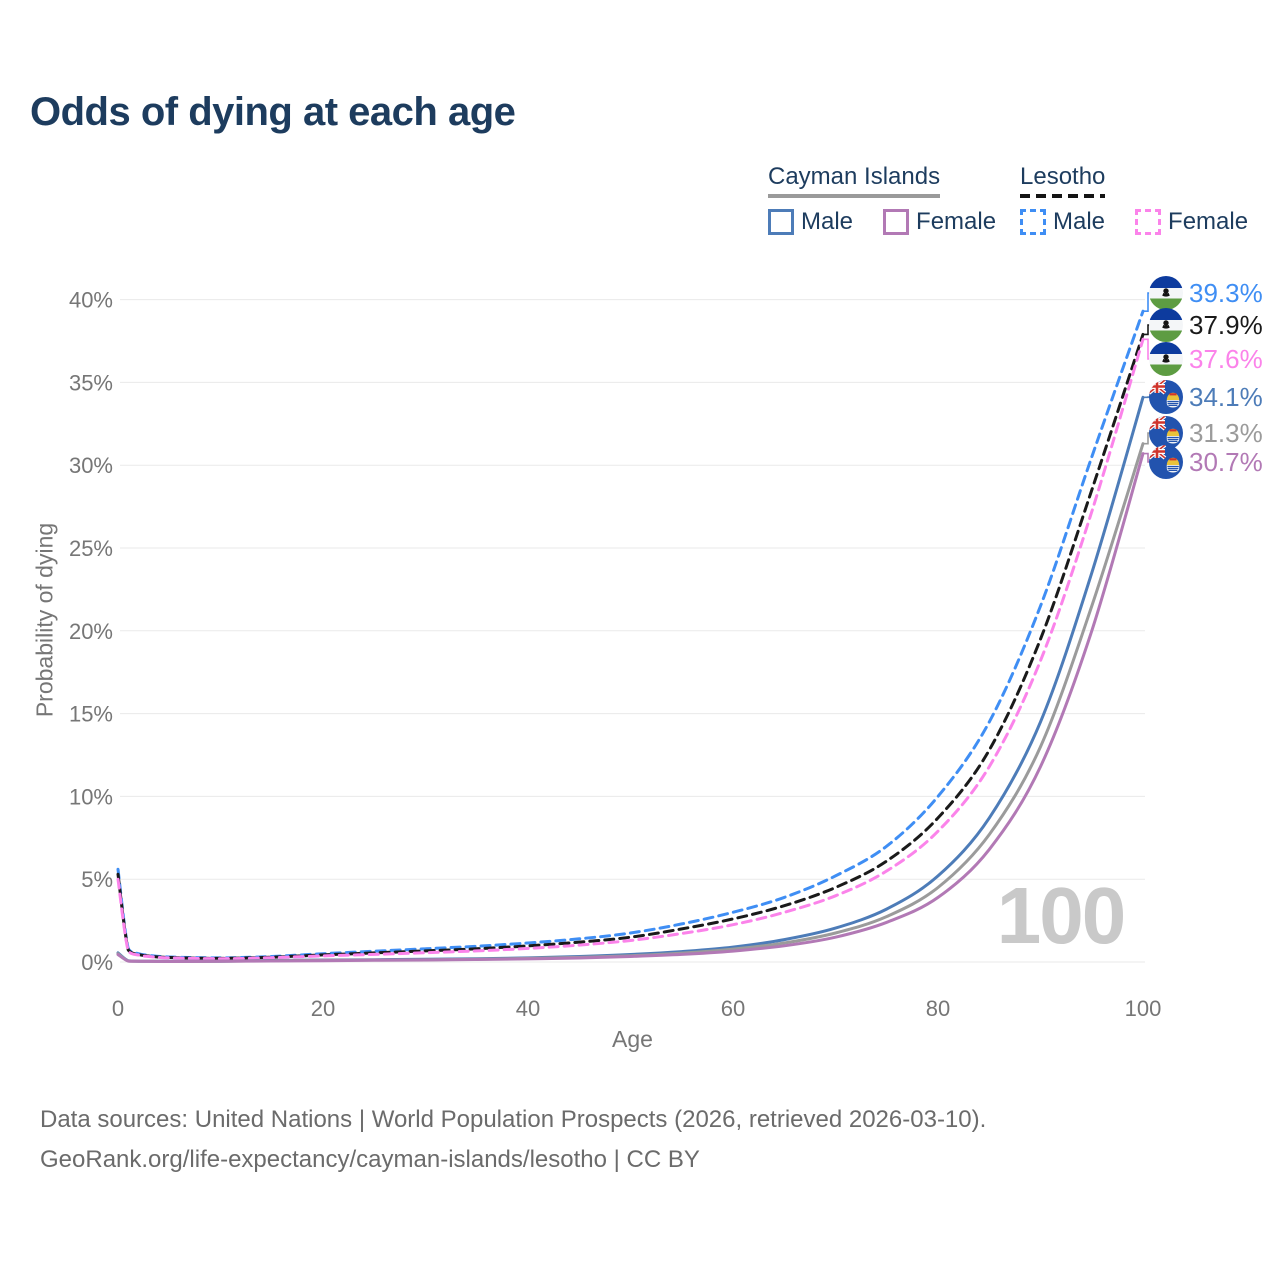 The height and width of the screenshot is (1280, 1280). Describe the element at coordinates (528, 1008) in the screenshot. I see `x-tick-label: 40` at that location.